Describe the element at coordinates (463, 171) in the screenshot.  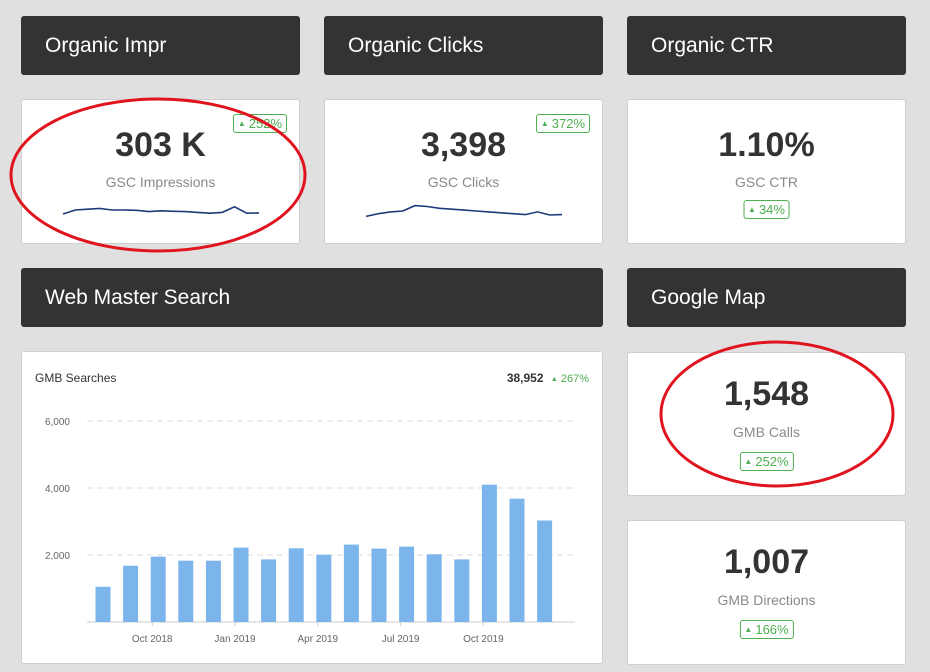
I see `clicks-card: ▲ 372% 3,398 GSC Clicks` at that location.